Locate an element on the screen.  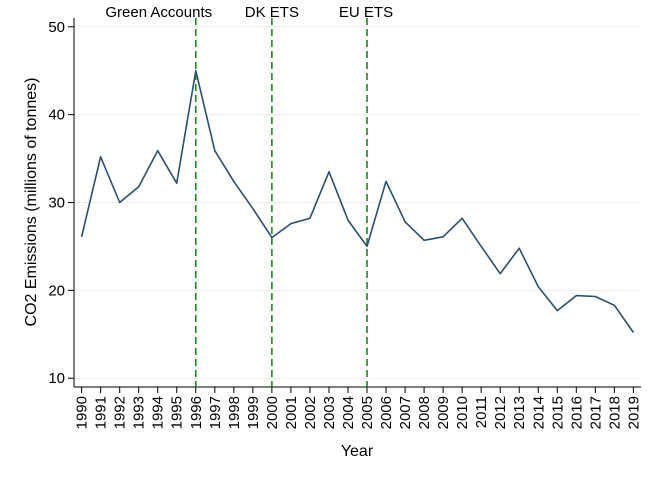
x-tick-label: 2012 is located at coordinates (500, 412).